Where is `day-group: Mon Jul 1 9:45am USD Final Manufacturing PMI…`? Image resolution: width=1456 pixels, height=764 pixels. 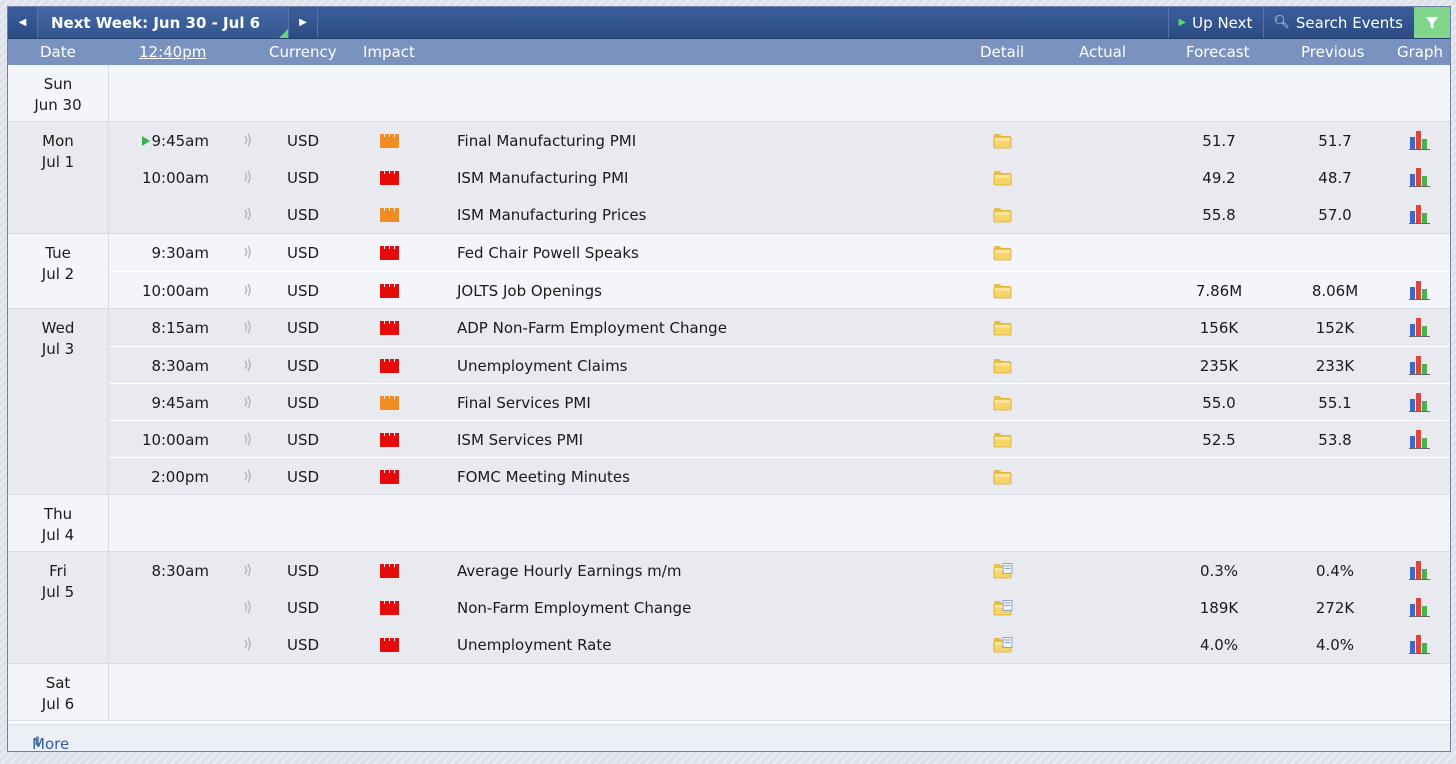
day-group: Mon Jul 1 9:45am USD Final Manufacturing PMI… is located at coordinates (729, 178).